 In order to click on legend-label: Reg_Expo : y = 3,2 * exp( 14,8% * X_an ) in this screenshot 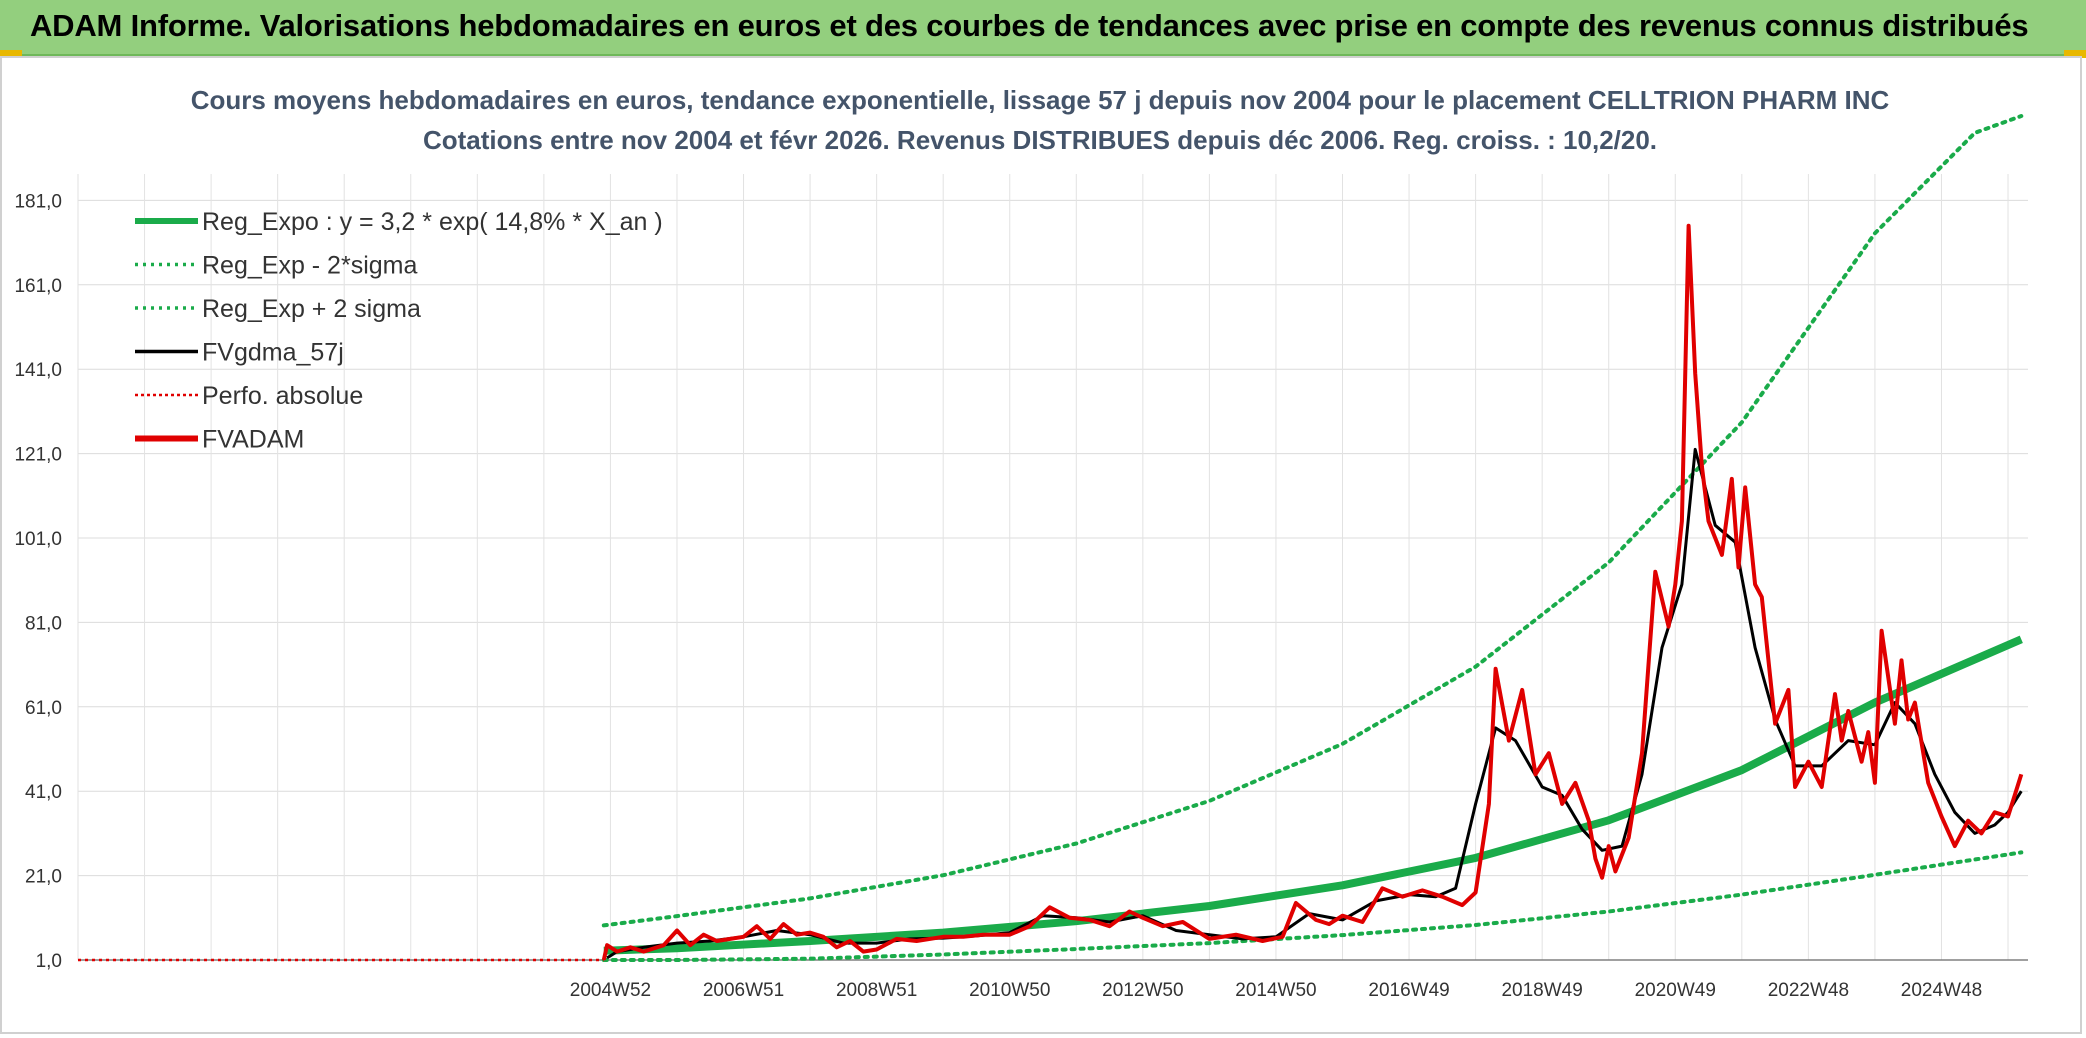, I will do `click(432, 222)`.